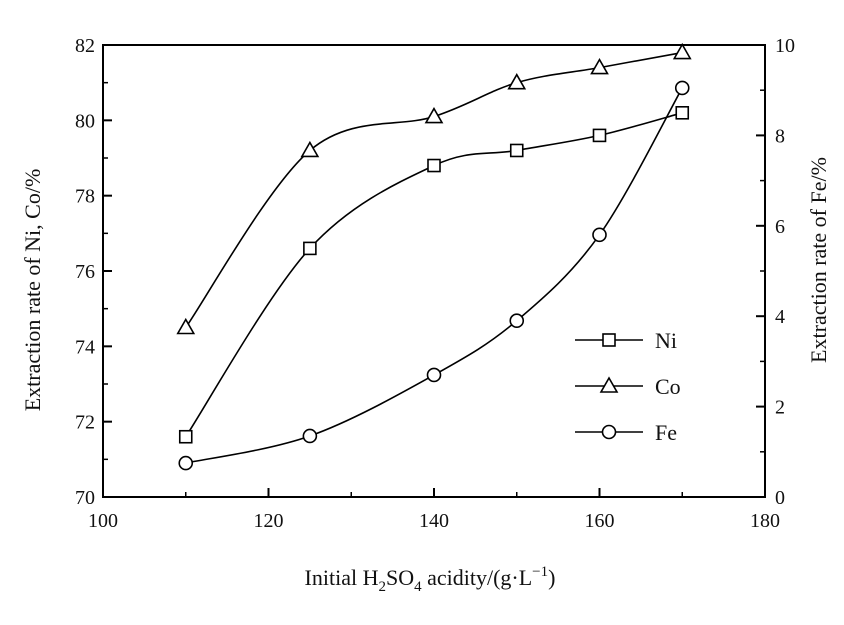  What do you see at coordinates (780, 498) in the screenshot?
I see `y-right-tick-label: 0` at bounding box center [780, 498].